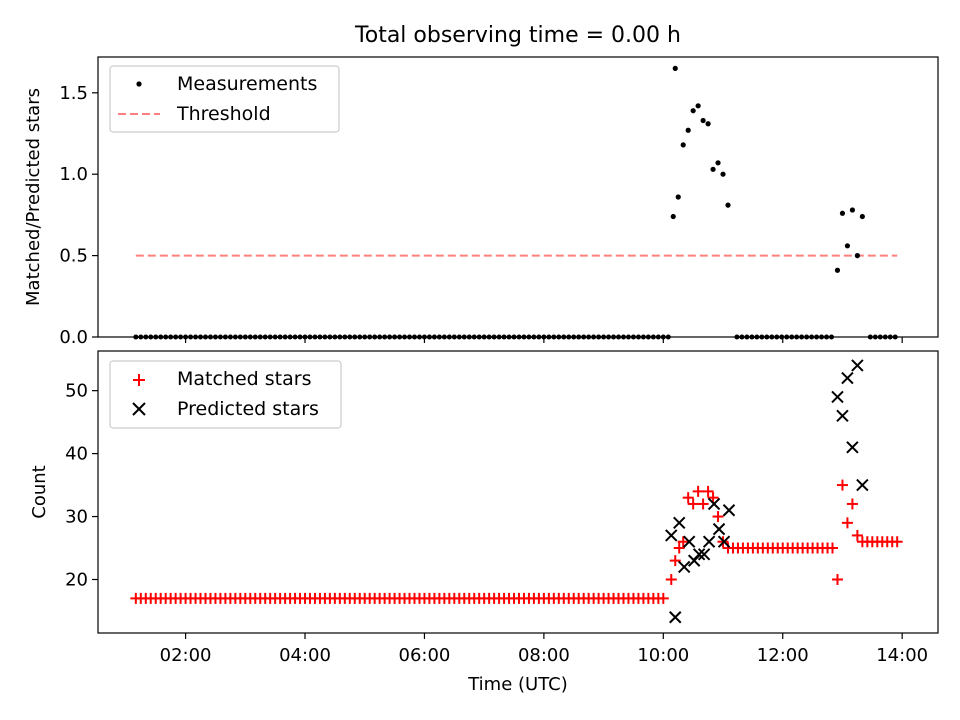  What do you see at coordinates (305, 655) in the screenshot?
I see `x-tick-label: 04:00` at bounding box center [305, 655].